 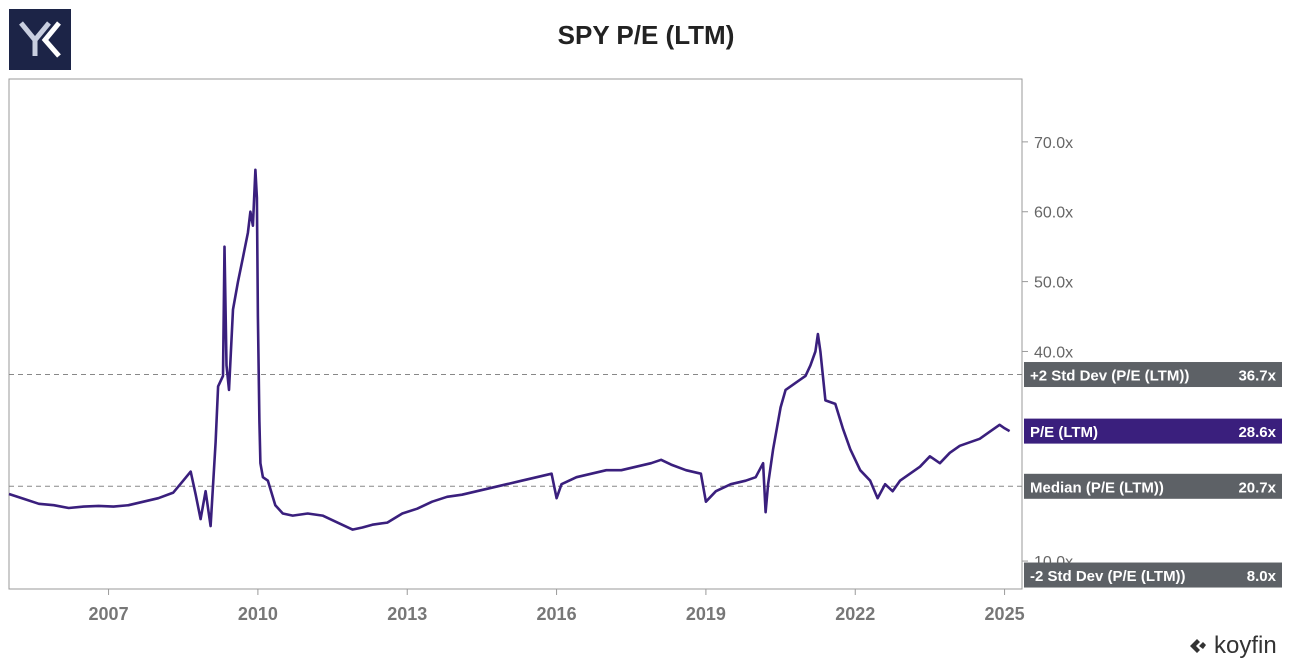 What do you see at coordinates (1245, 645) in the screenshot?
I see `brand-name: koyfin` at bounding box center [1245, 645].